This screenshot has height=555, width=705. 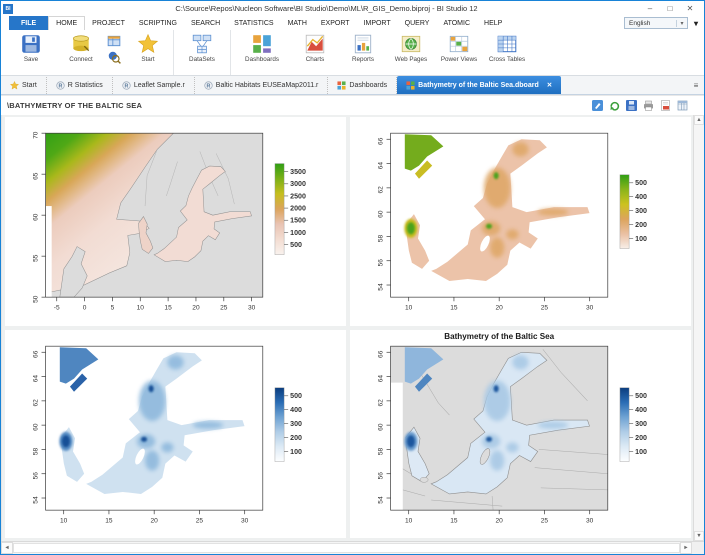 I want to click on menu-item-home: HOME, so click(x=67, y=23).